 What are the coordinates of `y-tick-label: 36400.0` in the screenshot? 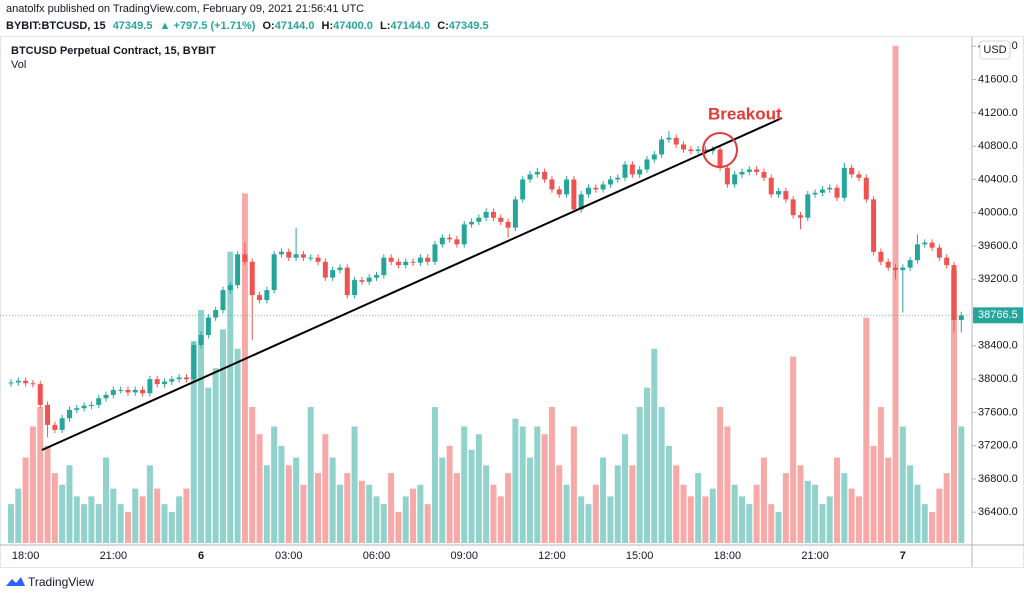 It's located at (998, 512).